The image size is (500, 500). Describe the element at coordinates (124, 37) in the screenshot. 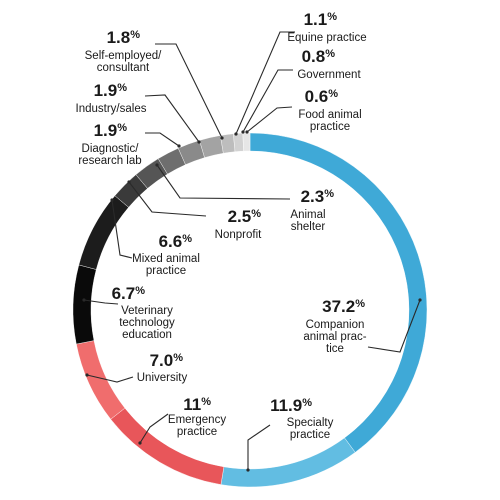

I see `value-label-self-employed: 1.8%` at that location.